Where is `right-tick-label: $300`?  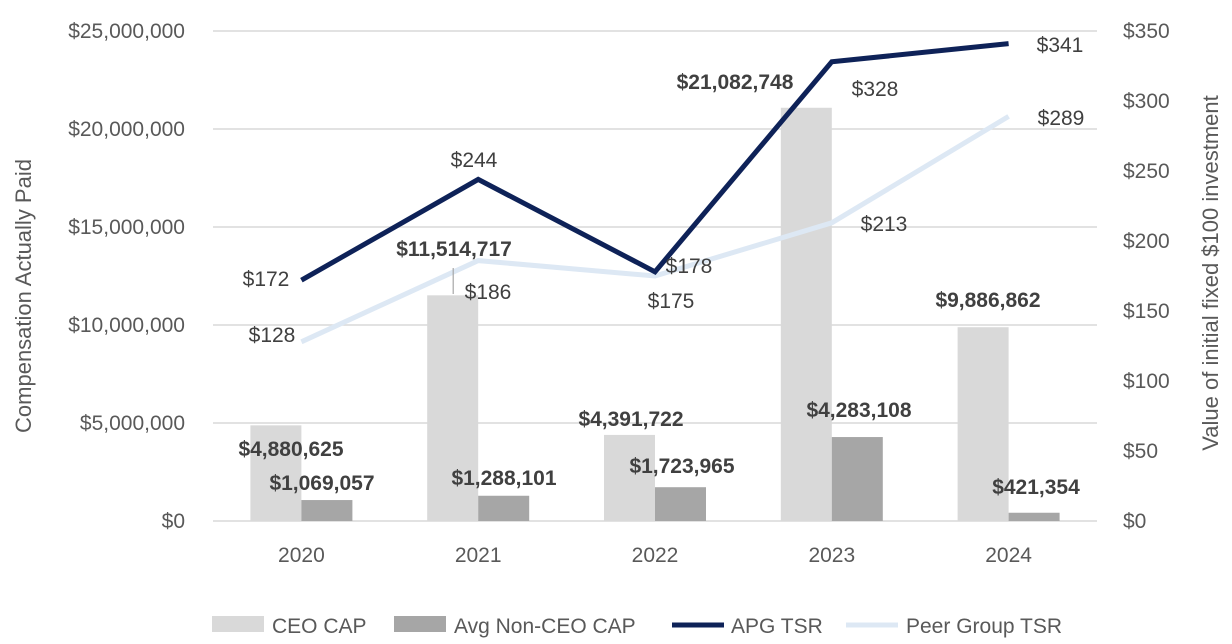
right-tick-label: $300 is located at coordinates (1146, 101).